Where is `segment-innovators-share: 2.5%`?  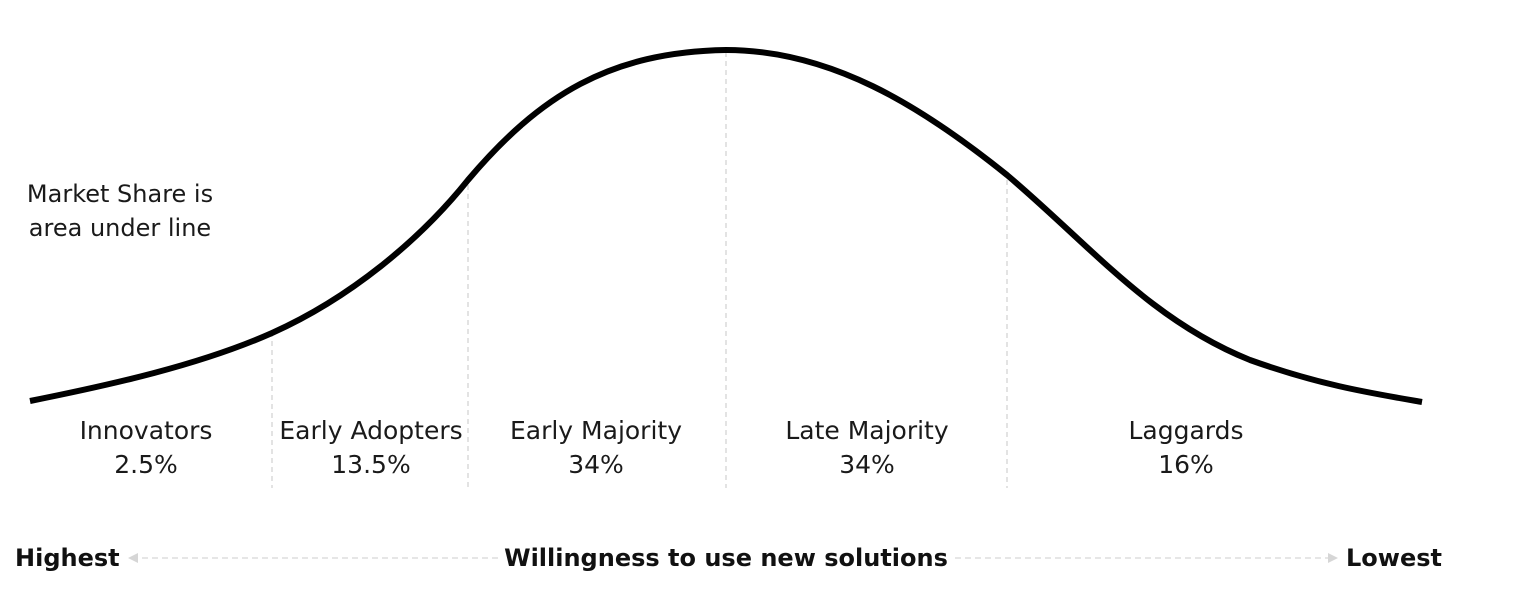
segment-innovators-share: 2.5% is located at coordinates (146, 464).